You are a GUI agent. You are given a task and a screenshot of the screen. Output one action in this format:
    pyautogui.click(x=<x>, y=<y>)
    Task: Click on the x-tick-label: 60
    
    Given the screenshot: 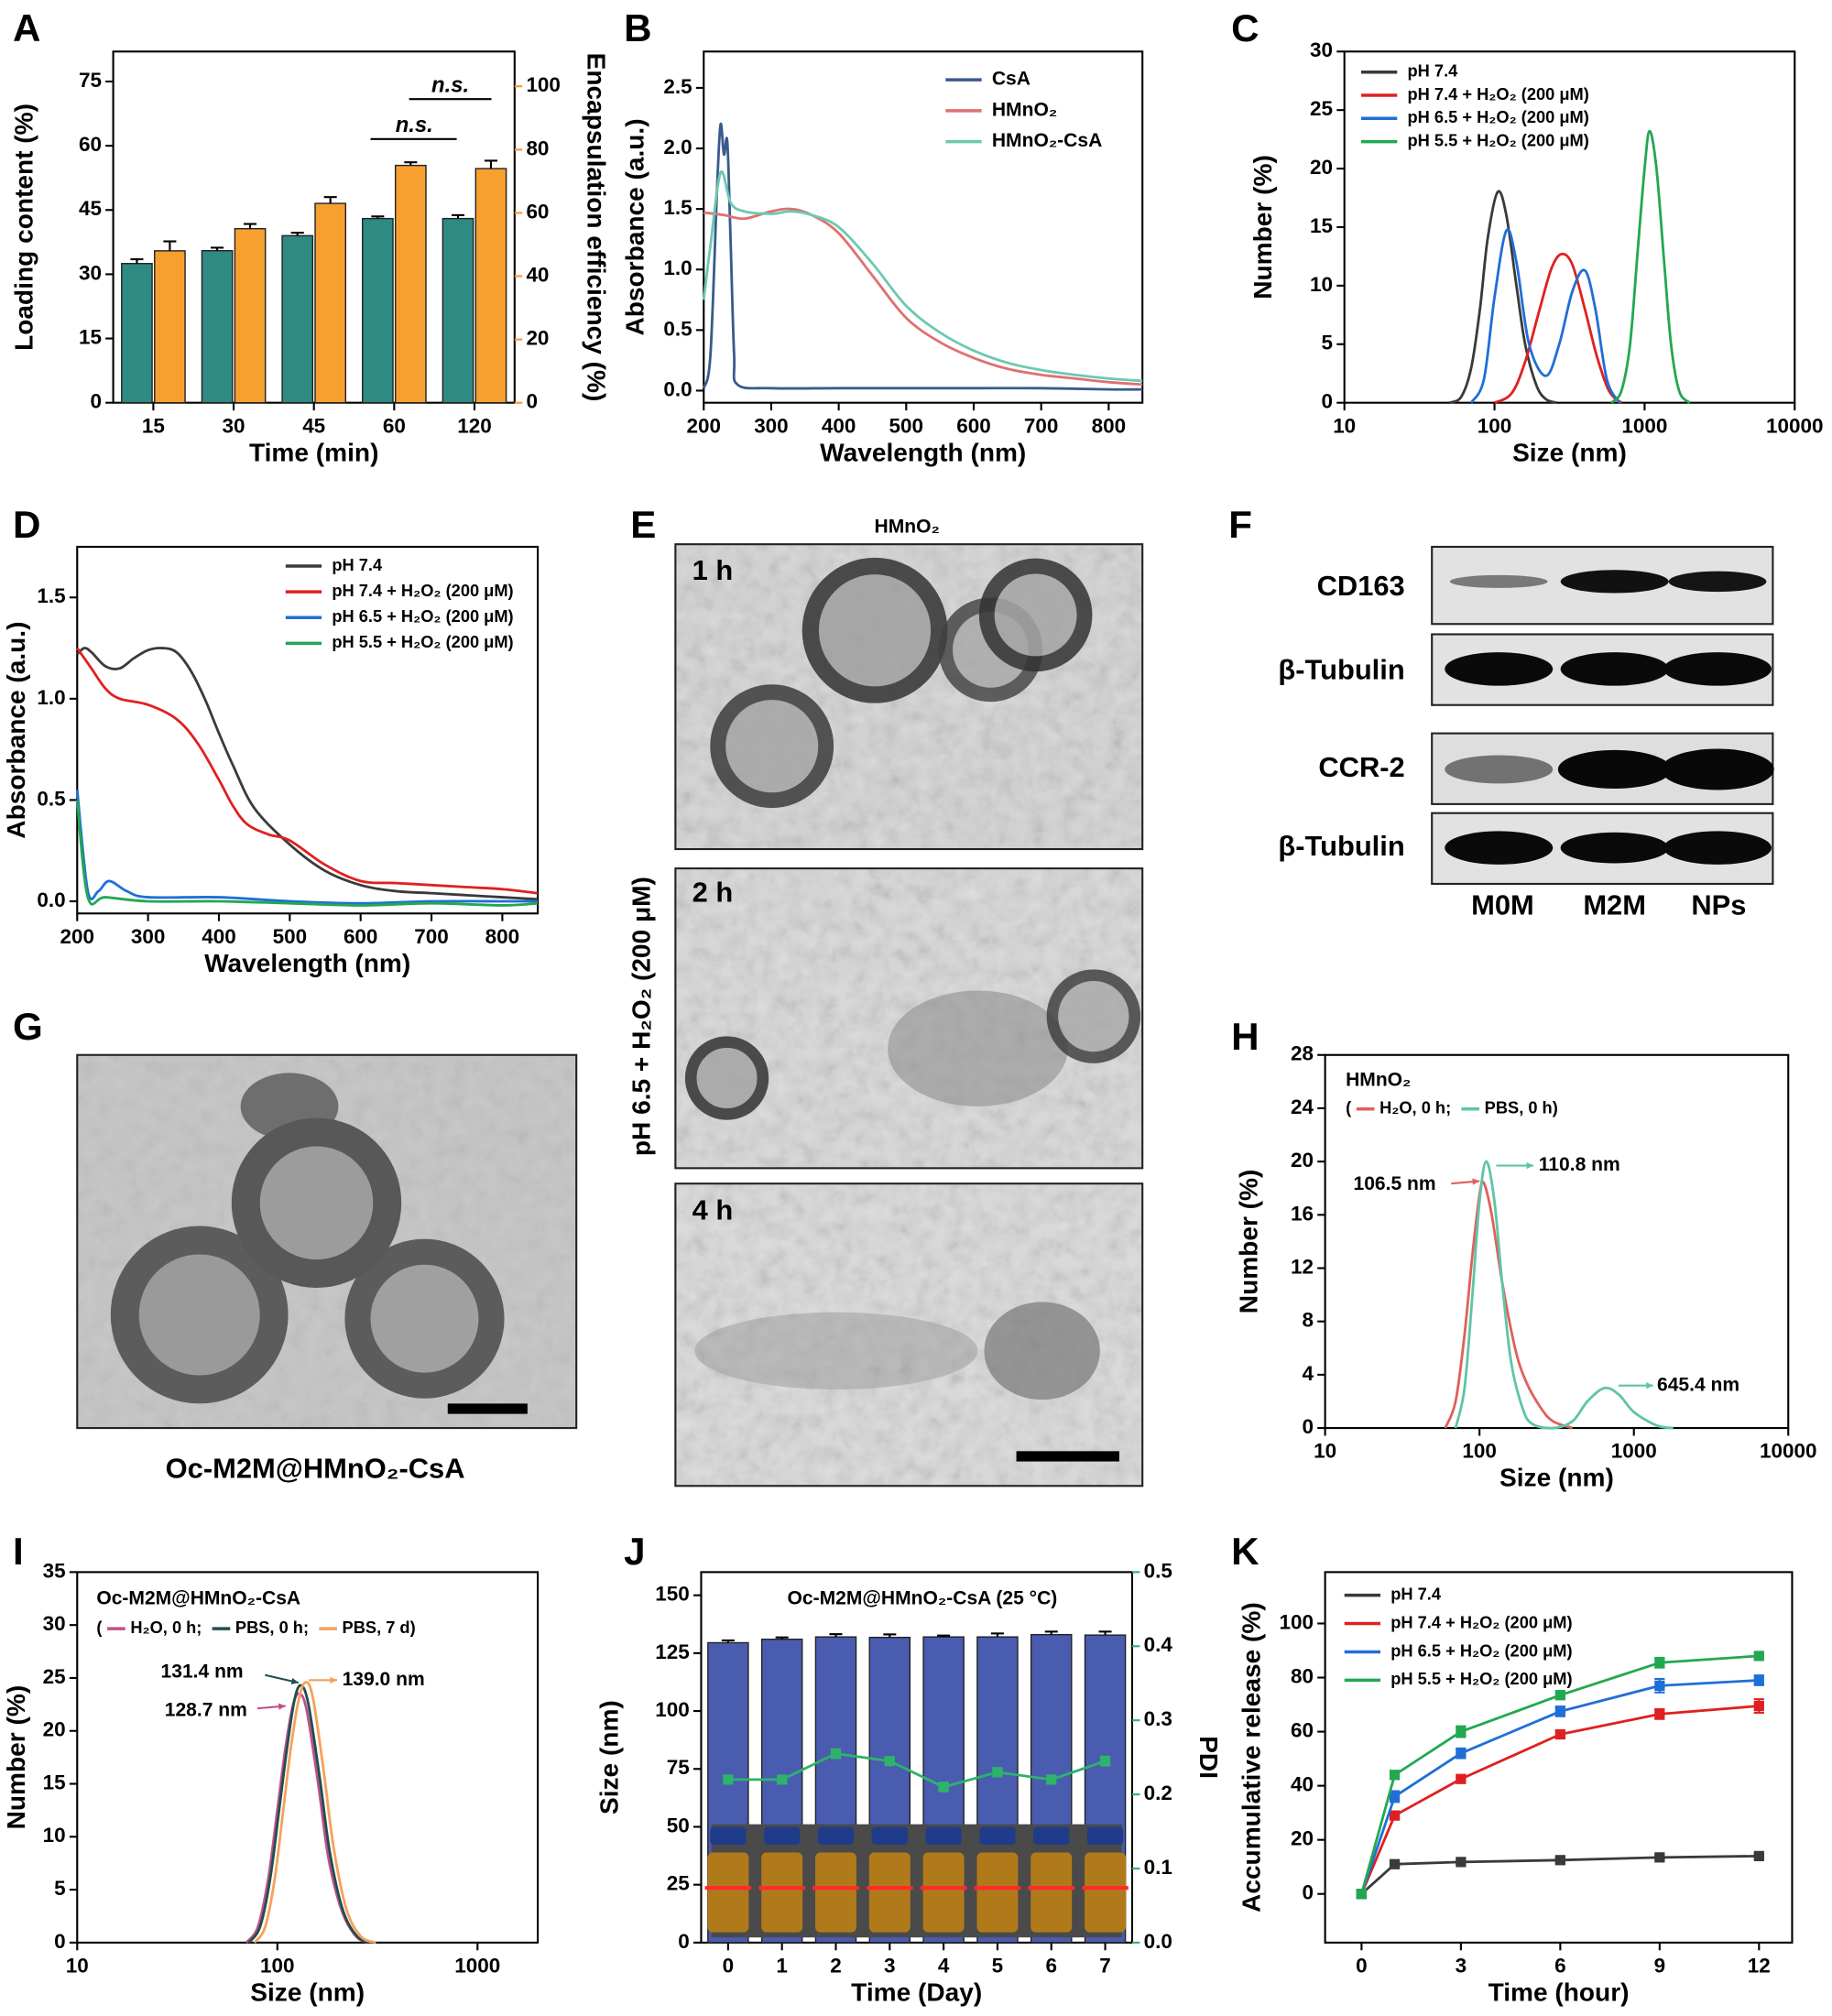 What is the action you would take?
    pyautogui.click(x=395, y=425)
    